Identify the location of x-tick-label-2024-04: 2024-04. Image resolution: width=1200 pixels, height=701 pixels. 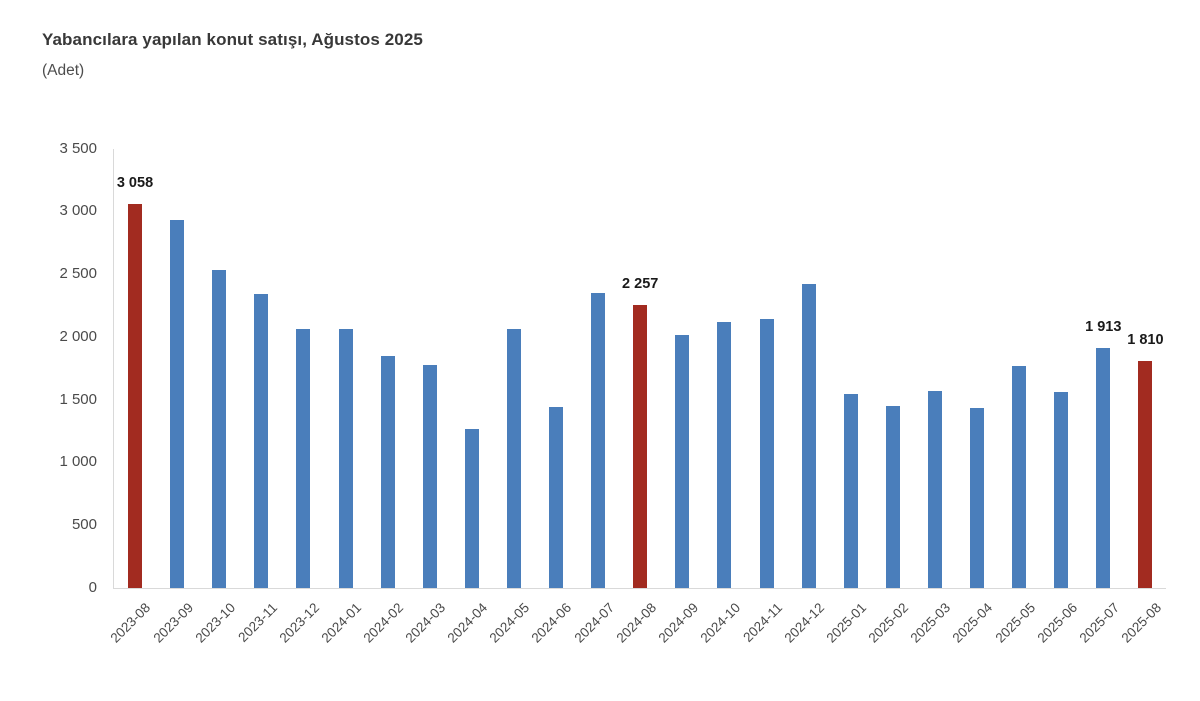
(467, 623).